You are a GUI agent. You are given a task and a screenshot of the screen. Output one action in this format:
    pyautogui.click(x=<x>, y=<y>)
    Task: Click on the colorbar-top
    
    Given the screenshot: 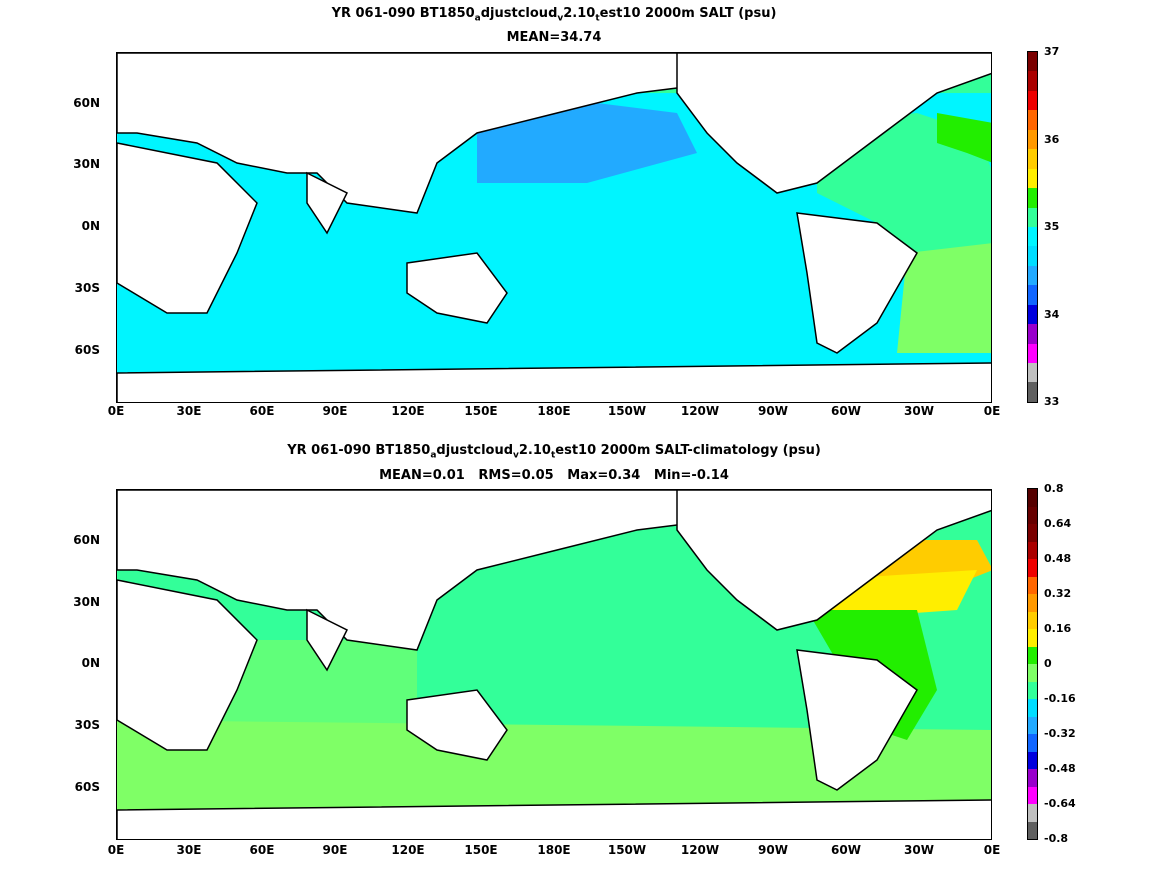 What is the action you would take?
    pyautogui.click(x=1032, y=227)
    